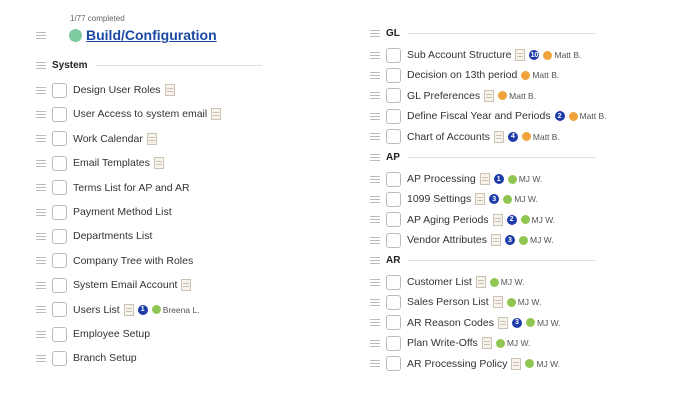 Image resolution: width=684 pixels, height=402 pixels. I want to click on task-label: Vendor Attributes, so click(447, 240).